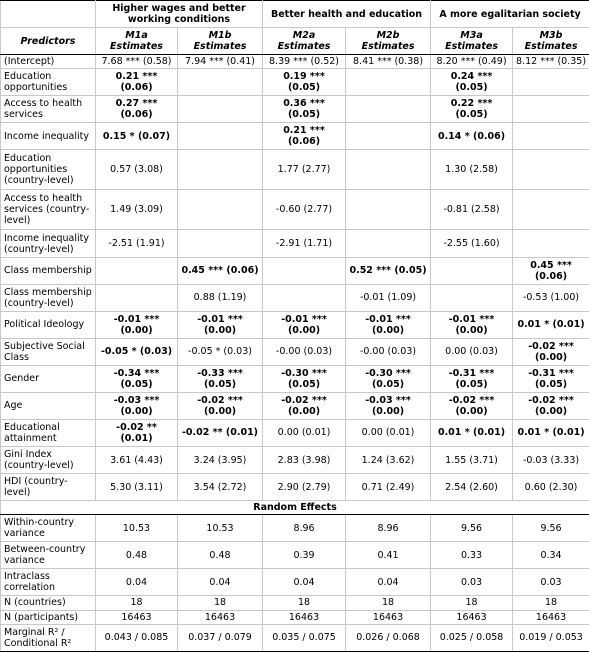 This screenshot has height=654, width=589. I want to click on cell: 0.57 (3.08), so click(136, 170).